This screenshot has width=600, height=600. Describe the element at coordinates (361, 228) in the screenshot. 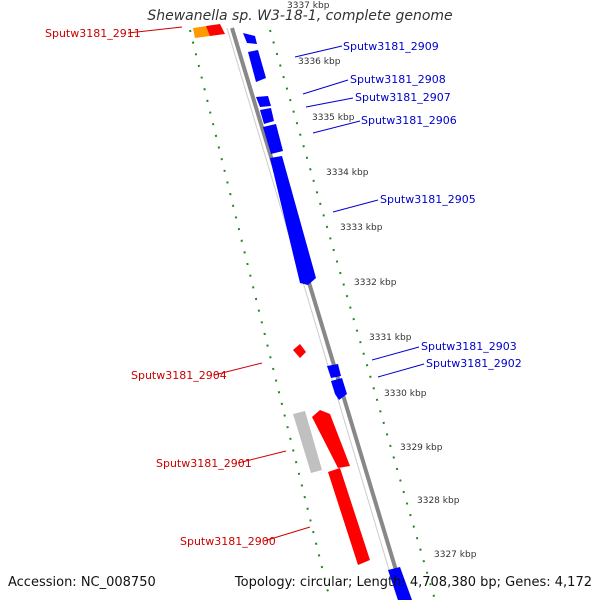

I see `kbp-tick-label: 3333 kbp` at that location.